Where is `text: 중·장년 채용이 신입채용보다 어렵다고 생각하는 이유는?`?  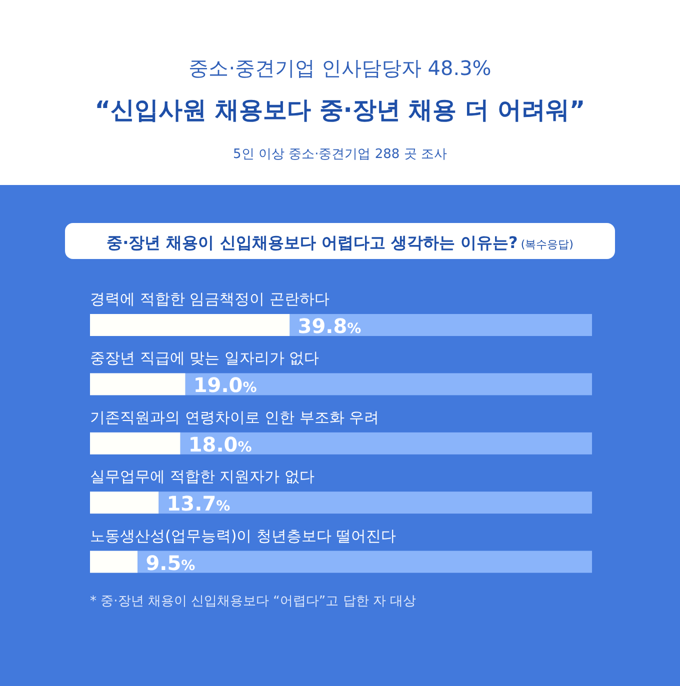
text: 중·장년 채용이 신입채용보다 어렵다고 생각하는 이유는? is located at coordinates (312, 242).